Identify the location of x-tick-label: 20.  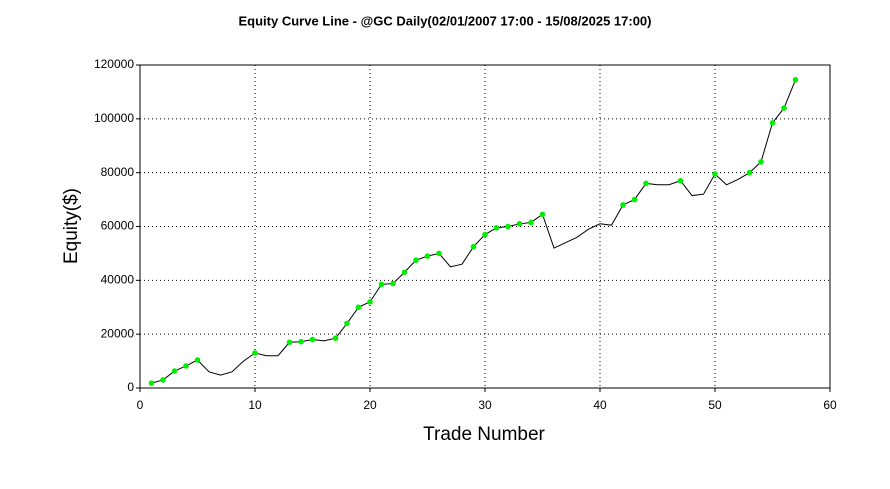
(370, 405).